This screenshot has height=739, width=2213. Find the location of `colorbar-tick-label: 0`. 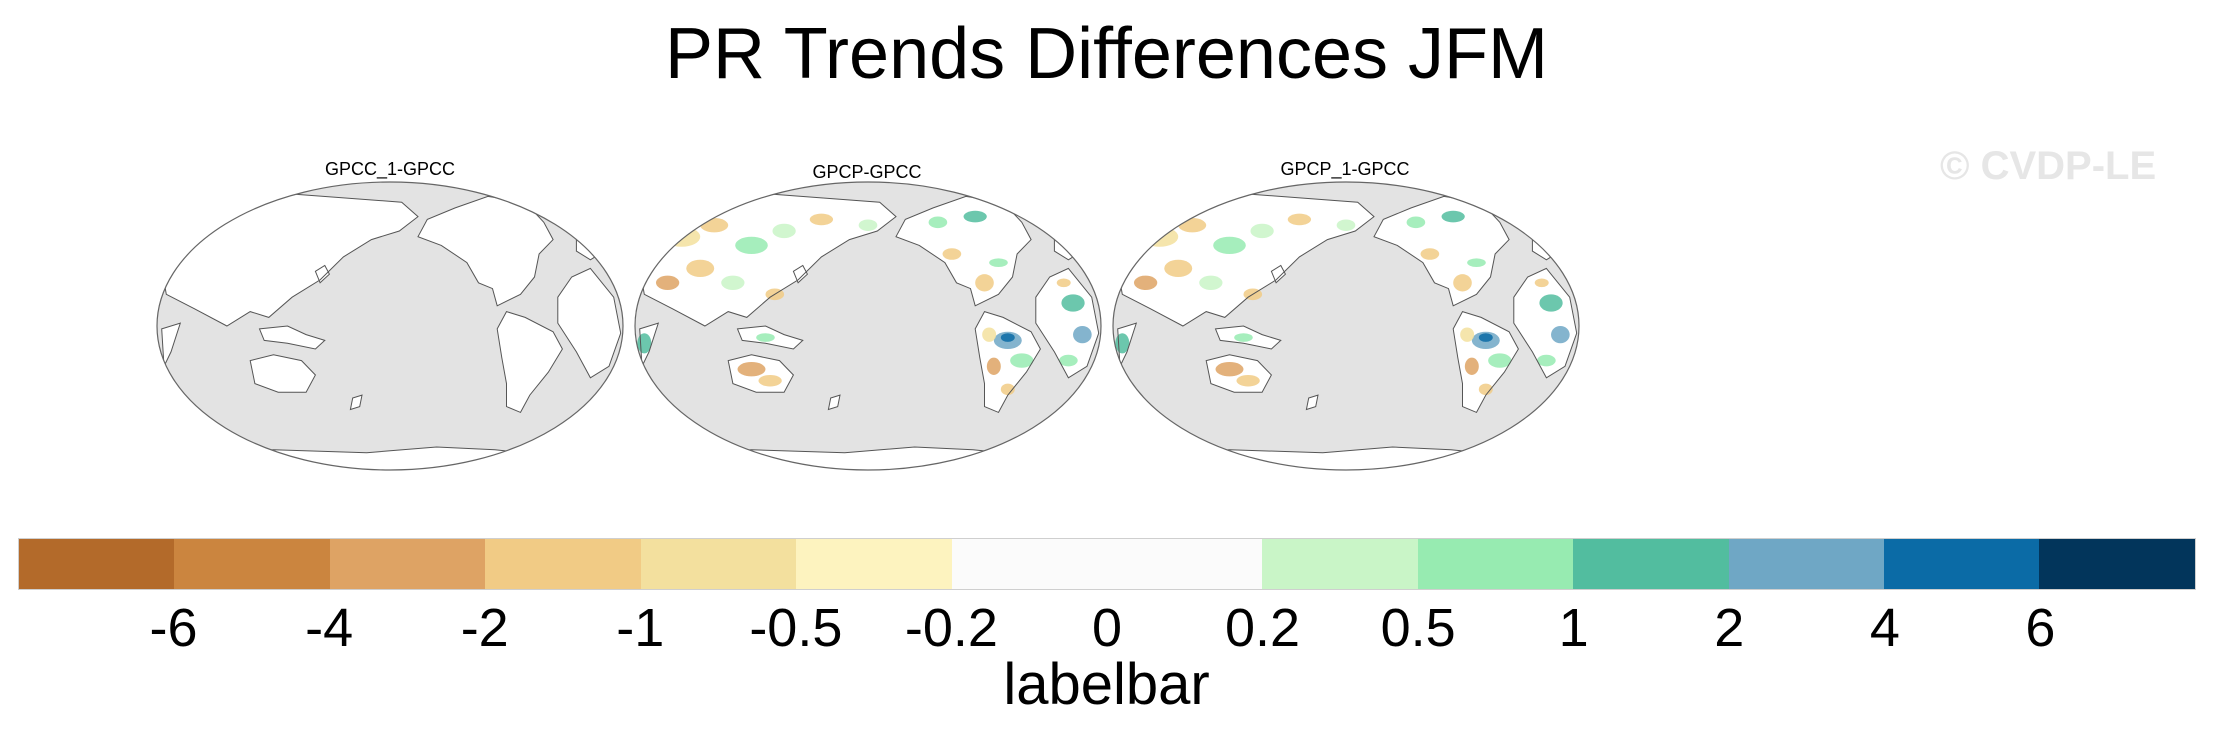

colorbar-tick-label: 0 is located at coordinates (1107, 628).